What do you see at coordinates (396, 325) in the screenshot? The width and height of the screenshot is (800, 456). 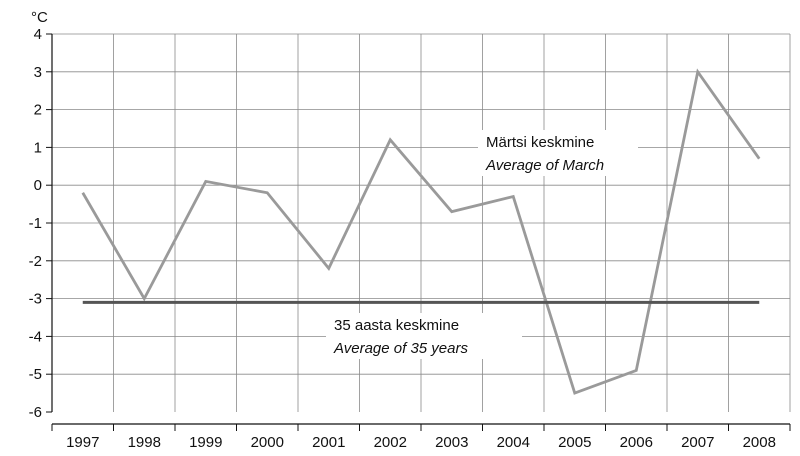 I see `annotation-35-years-line1: 35 aasta keskmine` at bounding box center [396, 325].